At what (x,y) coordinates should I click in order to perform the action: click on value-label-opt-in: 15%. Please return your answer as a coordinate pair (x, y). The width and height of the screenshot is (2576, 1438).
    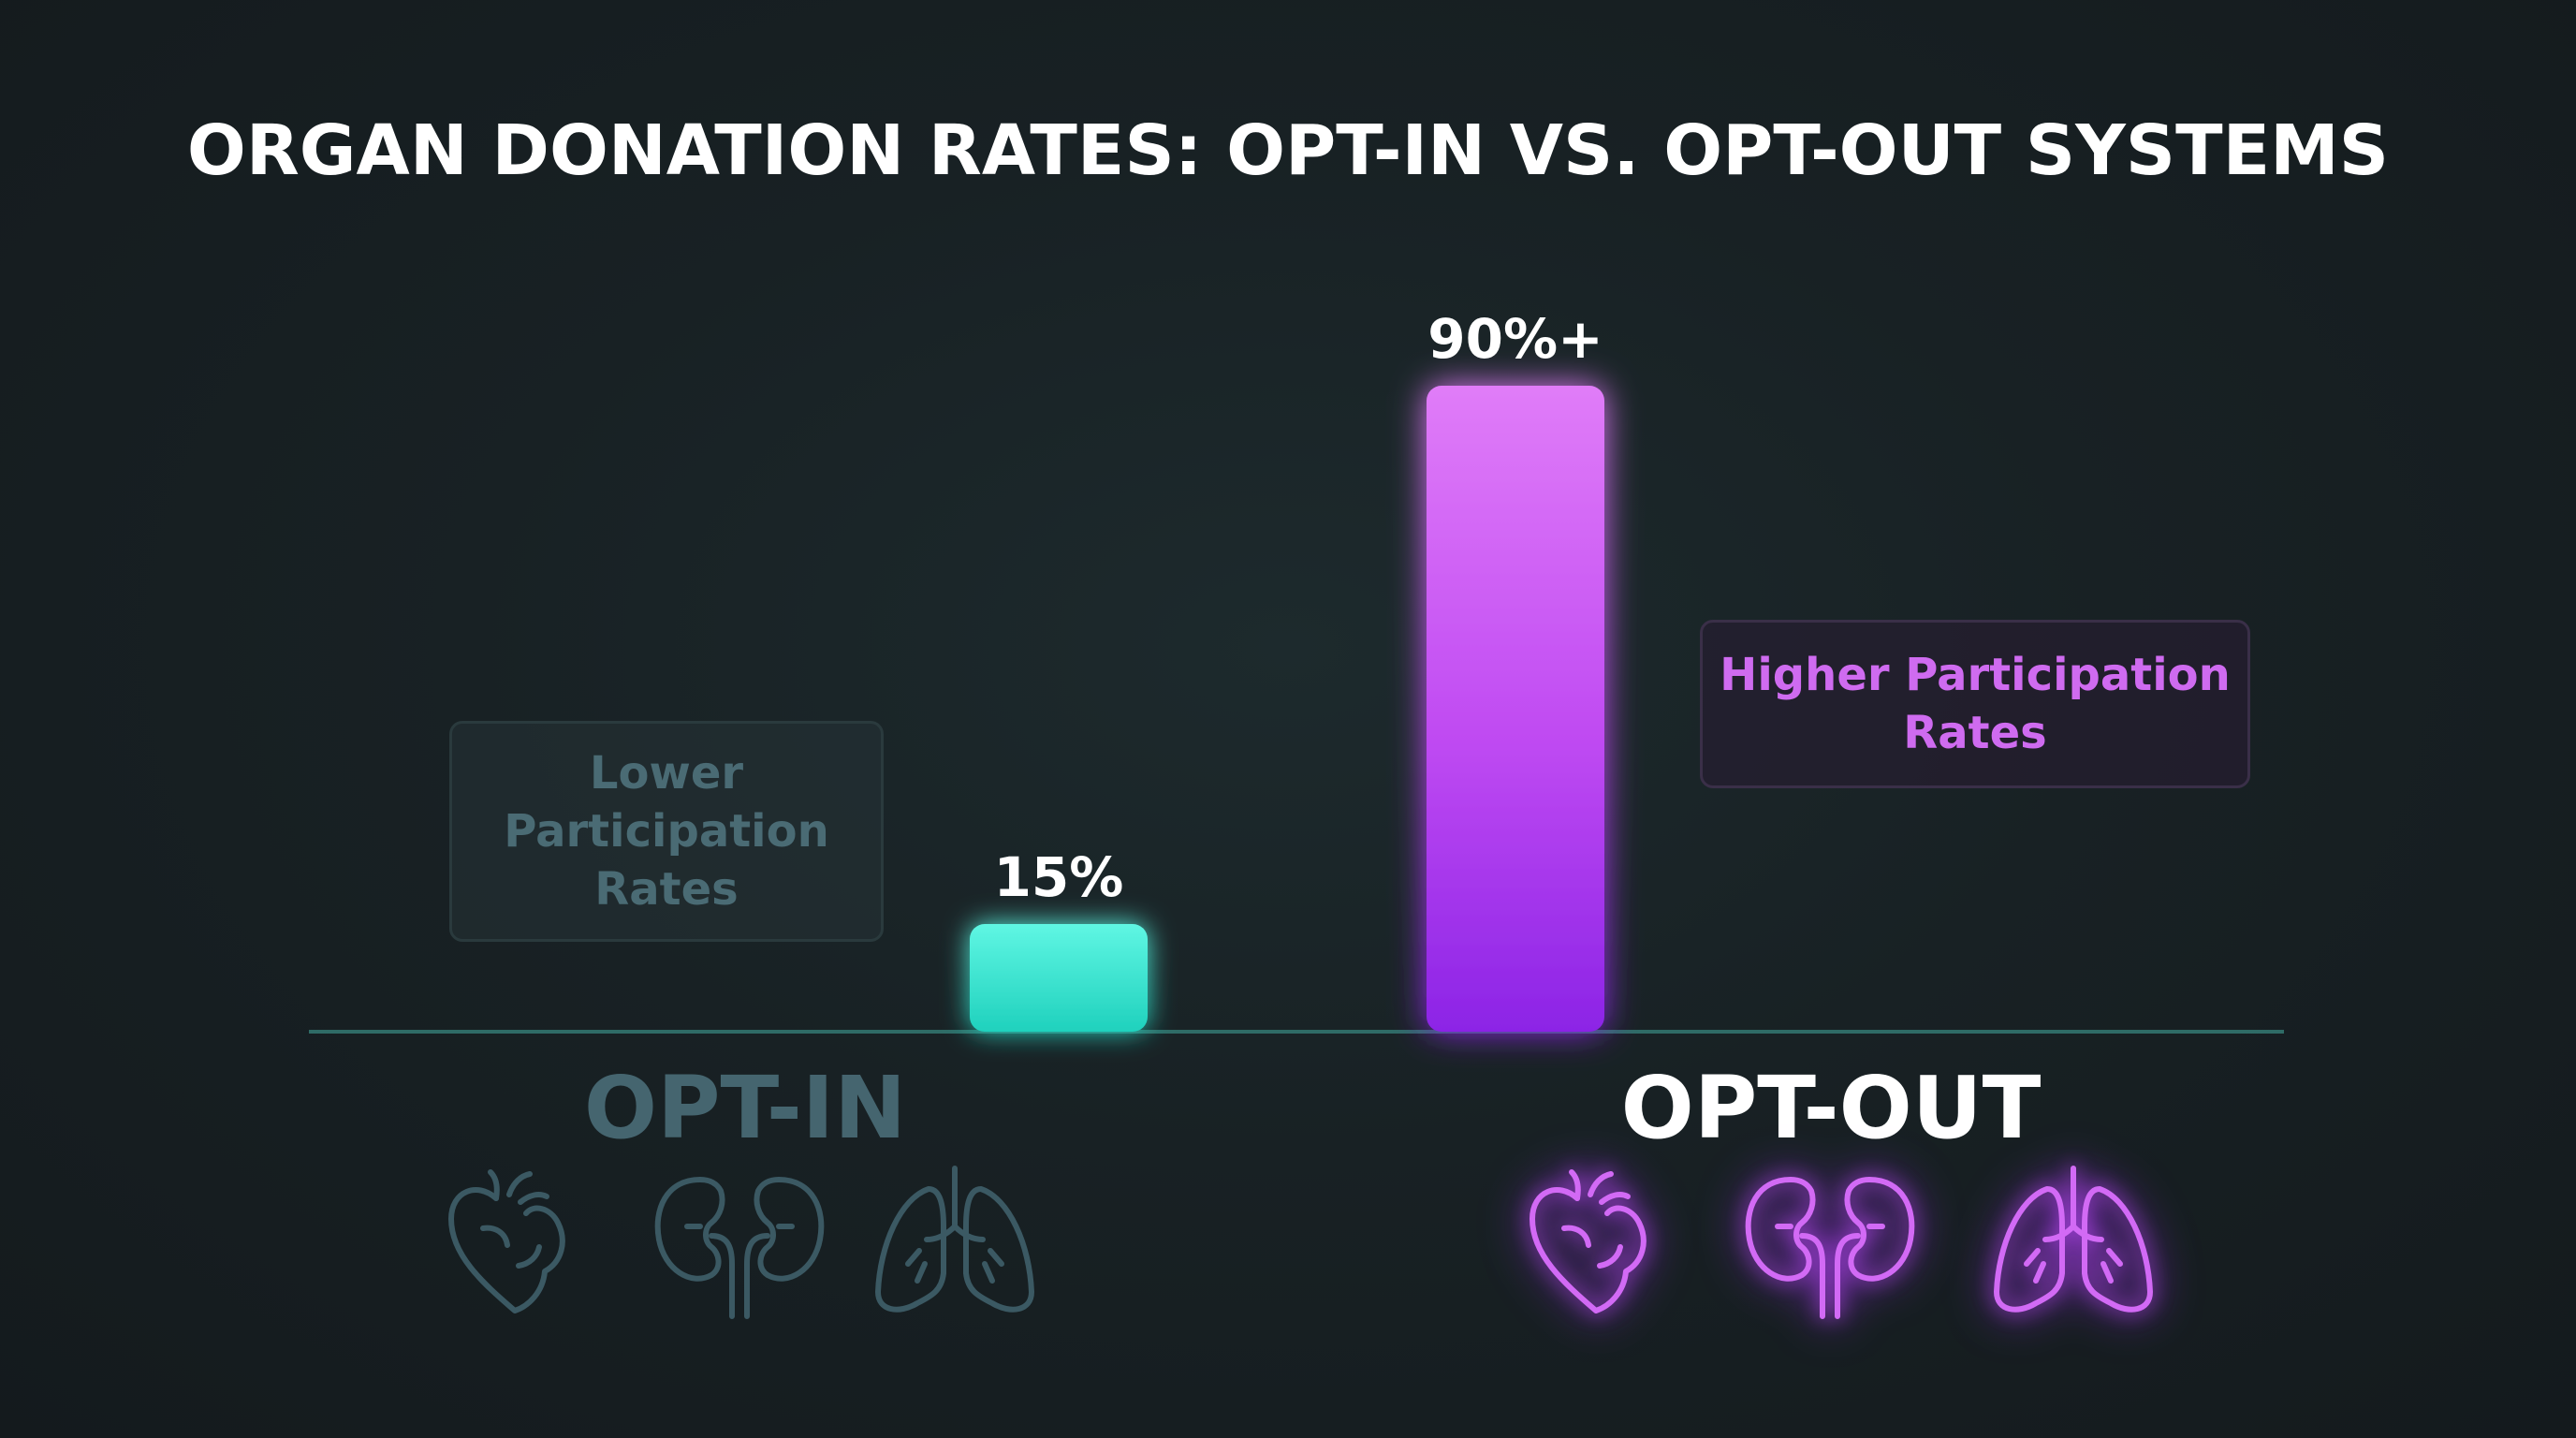
    Looking at the image, I should click on (1059, 877).